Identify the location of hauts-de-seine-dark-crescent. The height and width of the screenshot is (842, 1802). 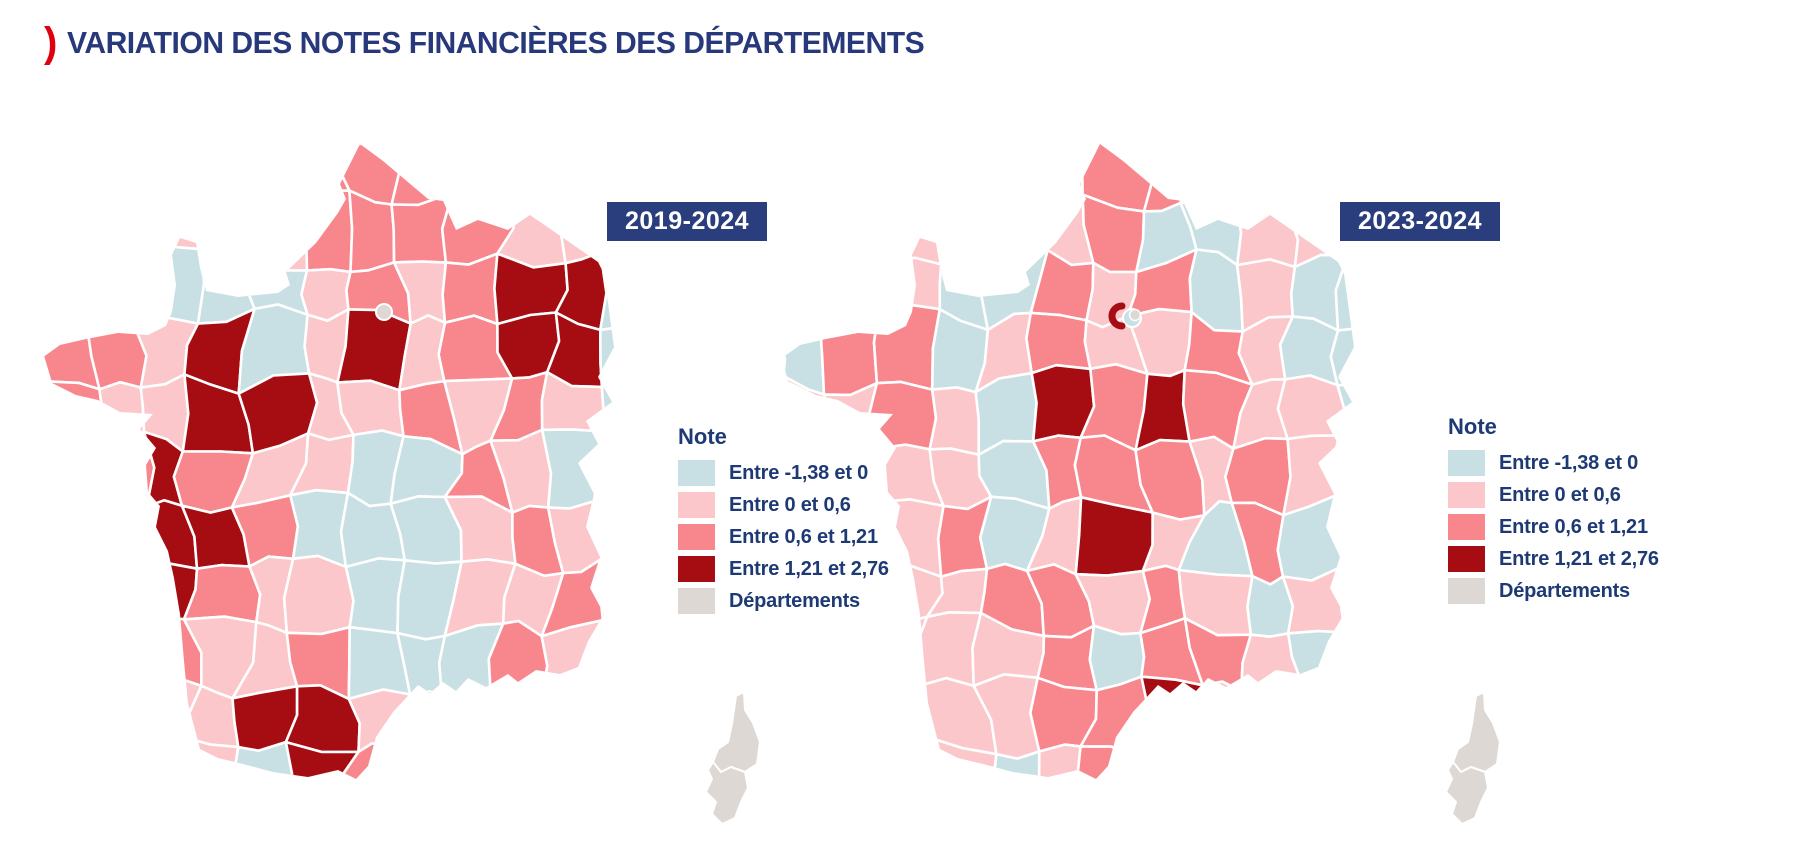
(1117, 316).